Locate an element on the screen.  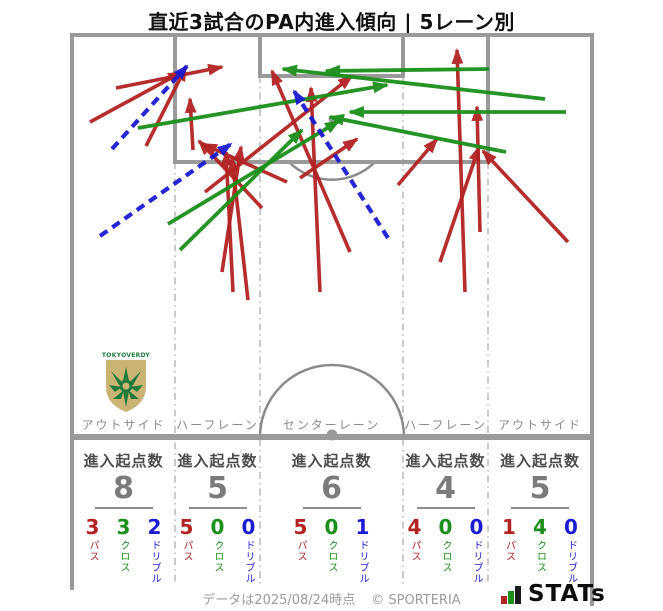
lane-label-center: センターレーン is located at coordinates (331, 425).